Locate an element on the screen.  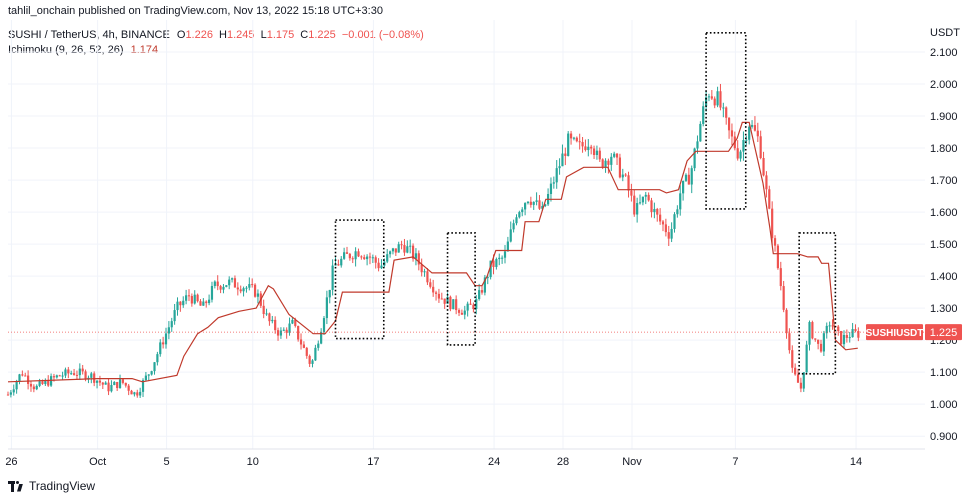
time-axis: 26 Oct 5 10 17 24 28 Nov 7 14 is located at coordinates (465, 458).